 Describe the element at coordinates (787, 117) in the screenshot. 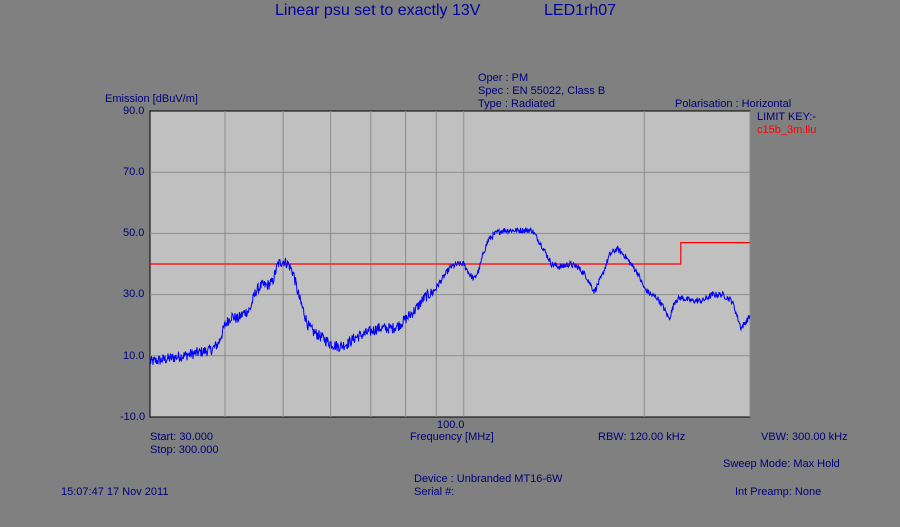

I see `limit-key-label: LIMIT KEY:-` at that location.